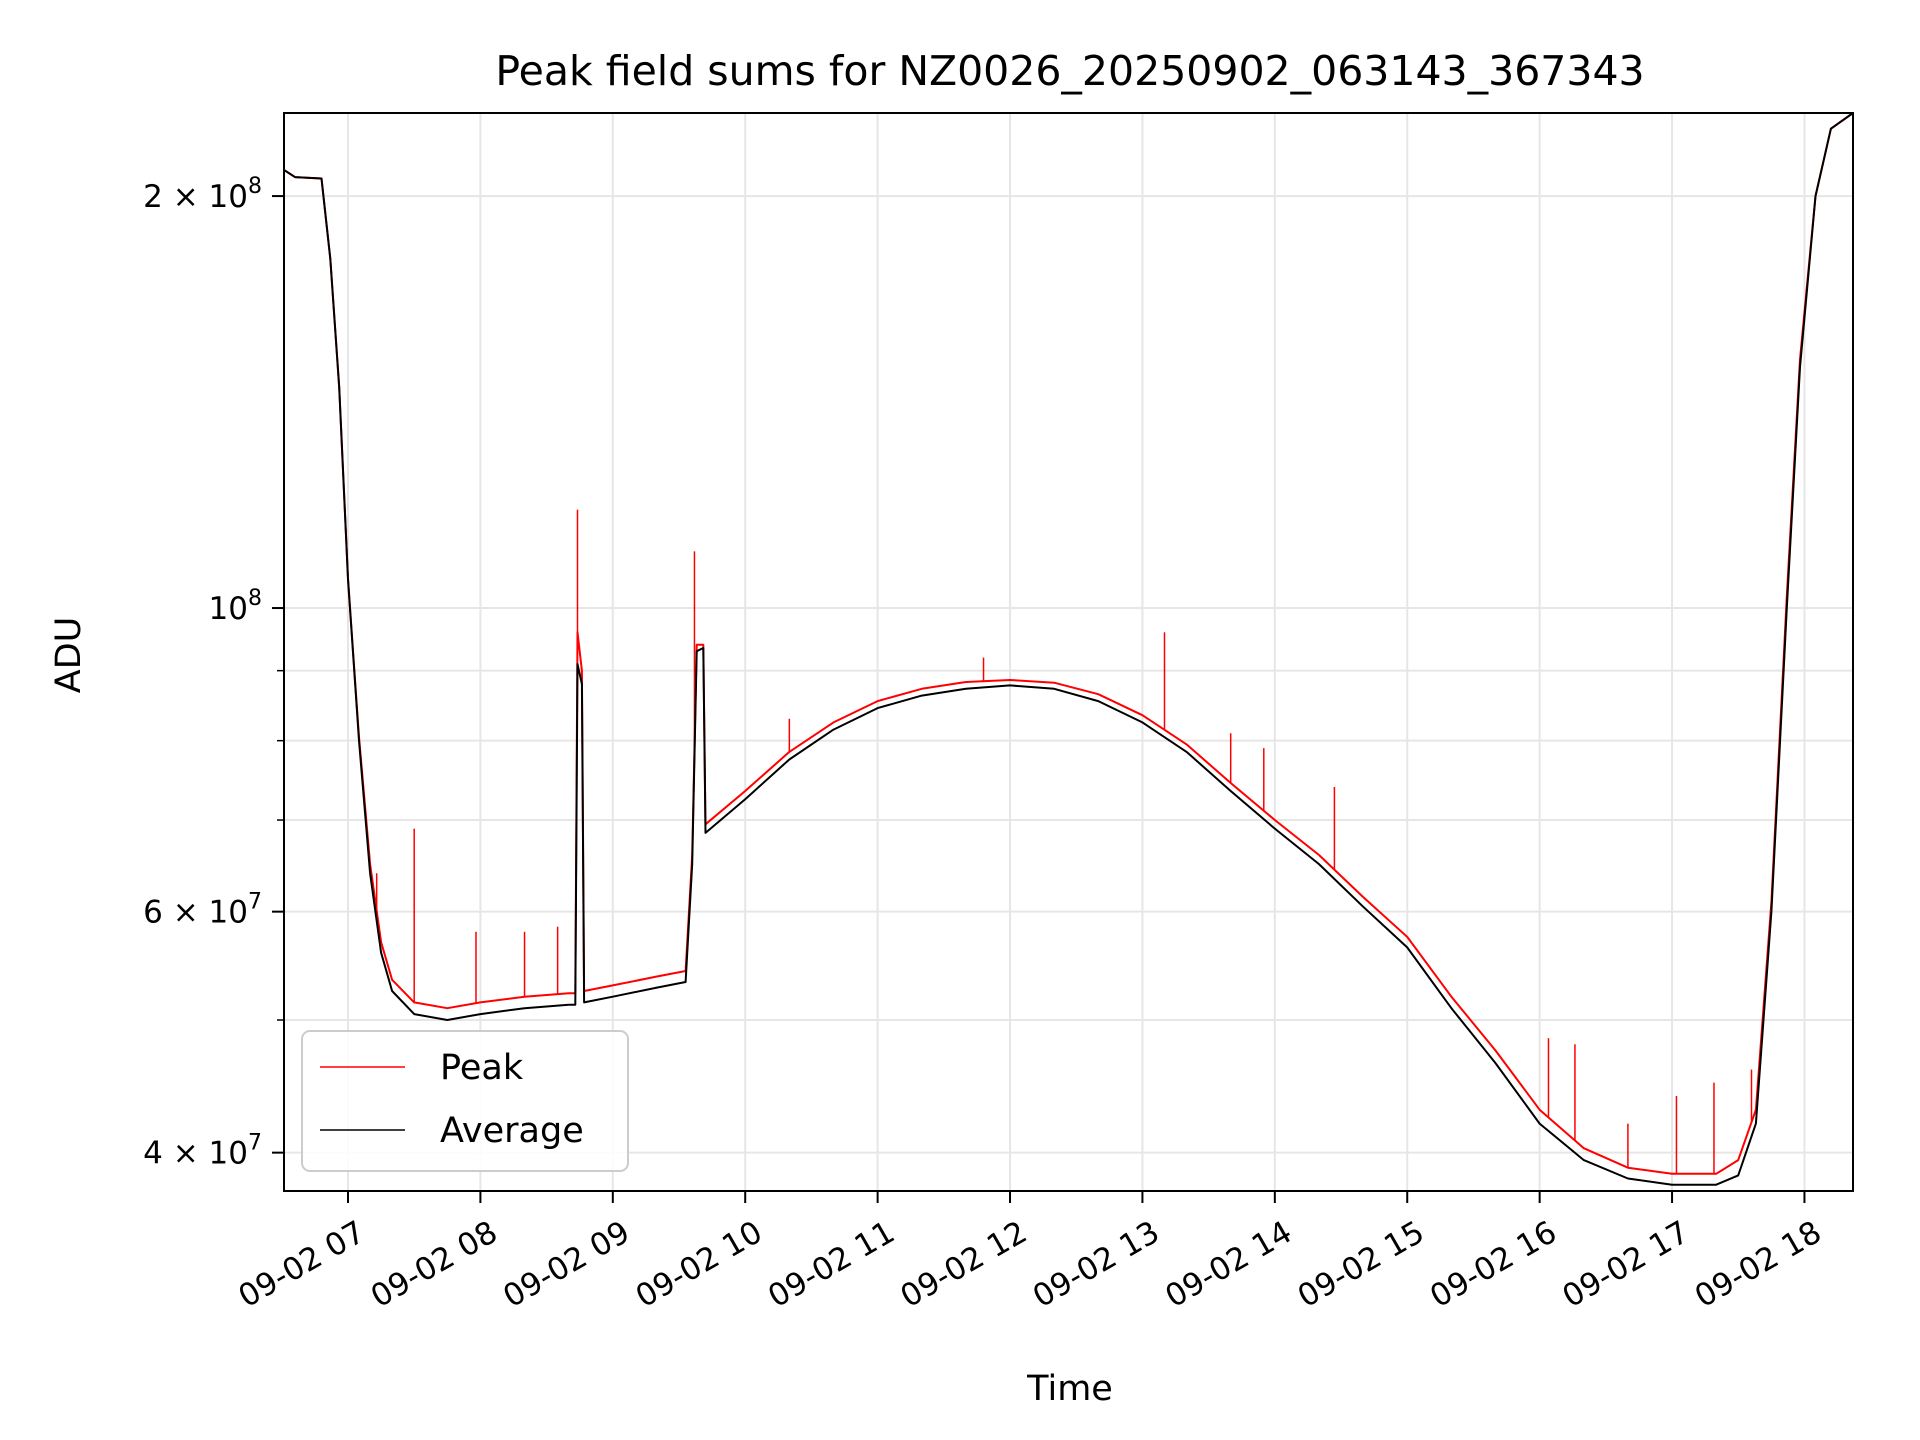 The width and height of the screenshot is (1920, 1440). I want to click on legend-label-peak: Peak, so click(482, 1068).